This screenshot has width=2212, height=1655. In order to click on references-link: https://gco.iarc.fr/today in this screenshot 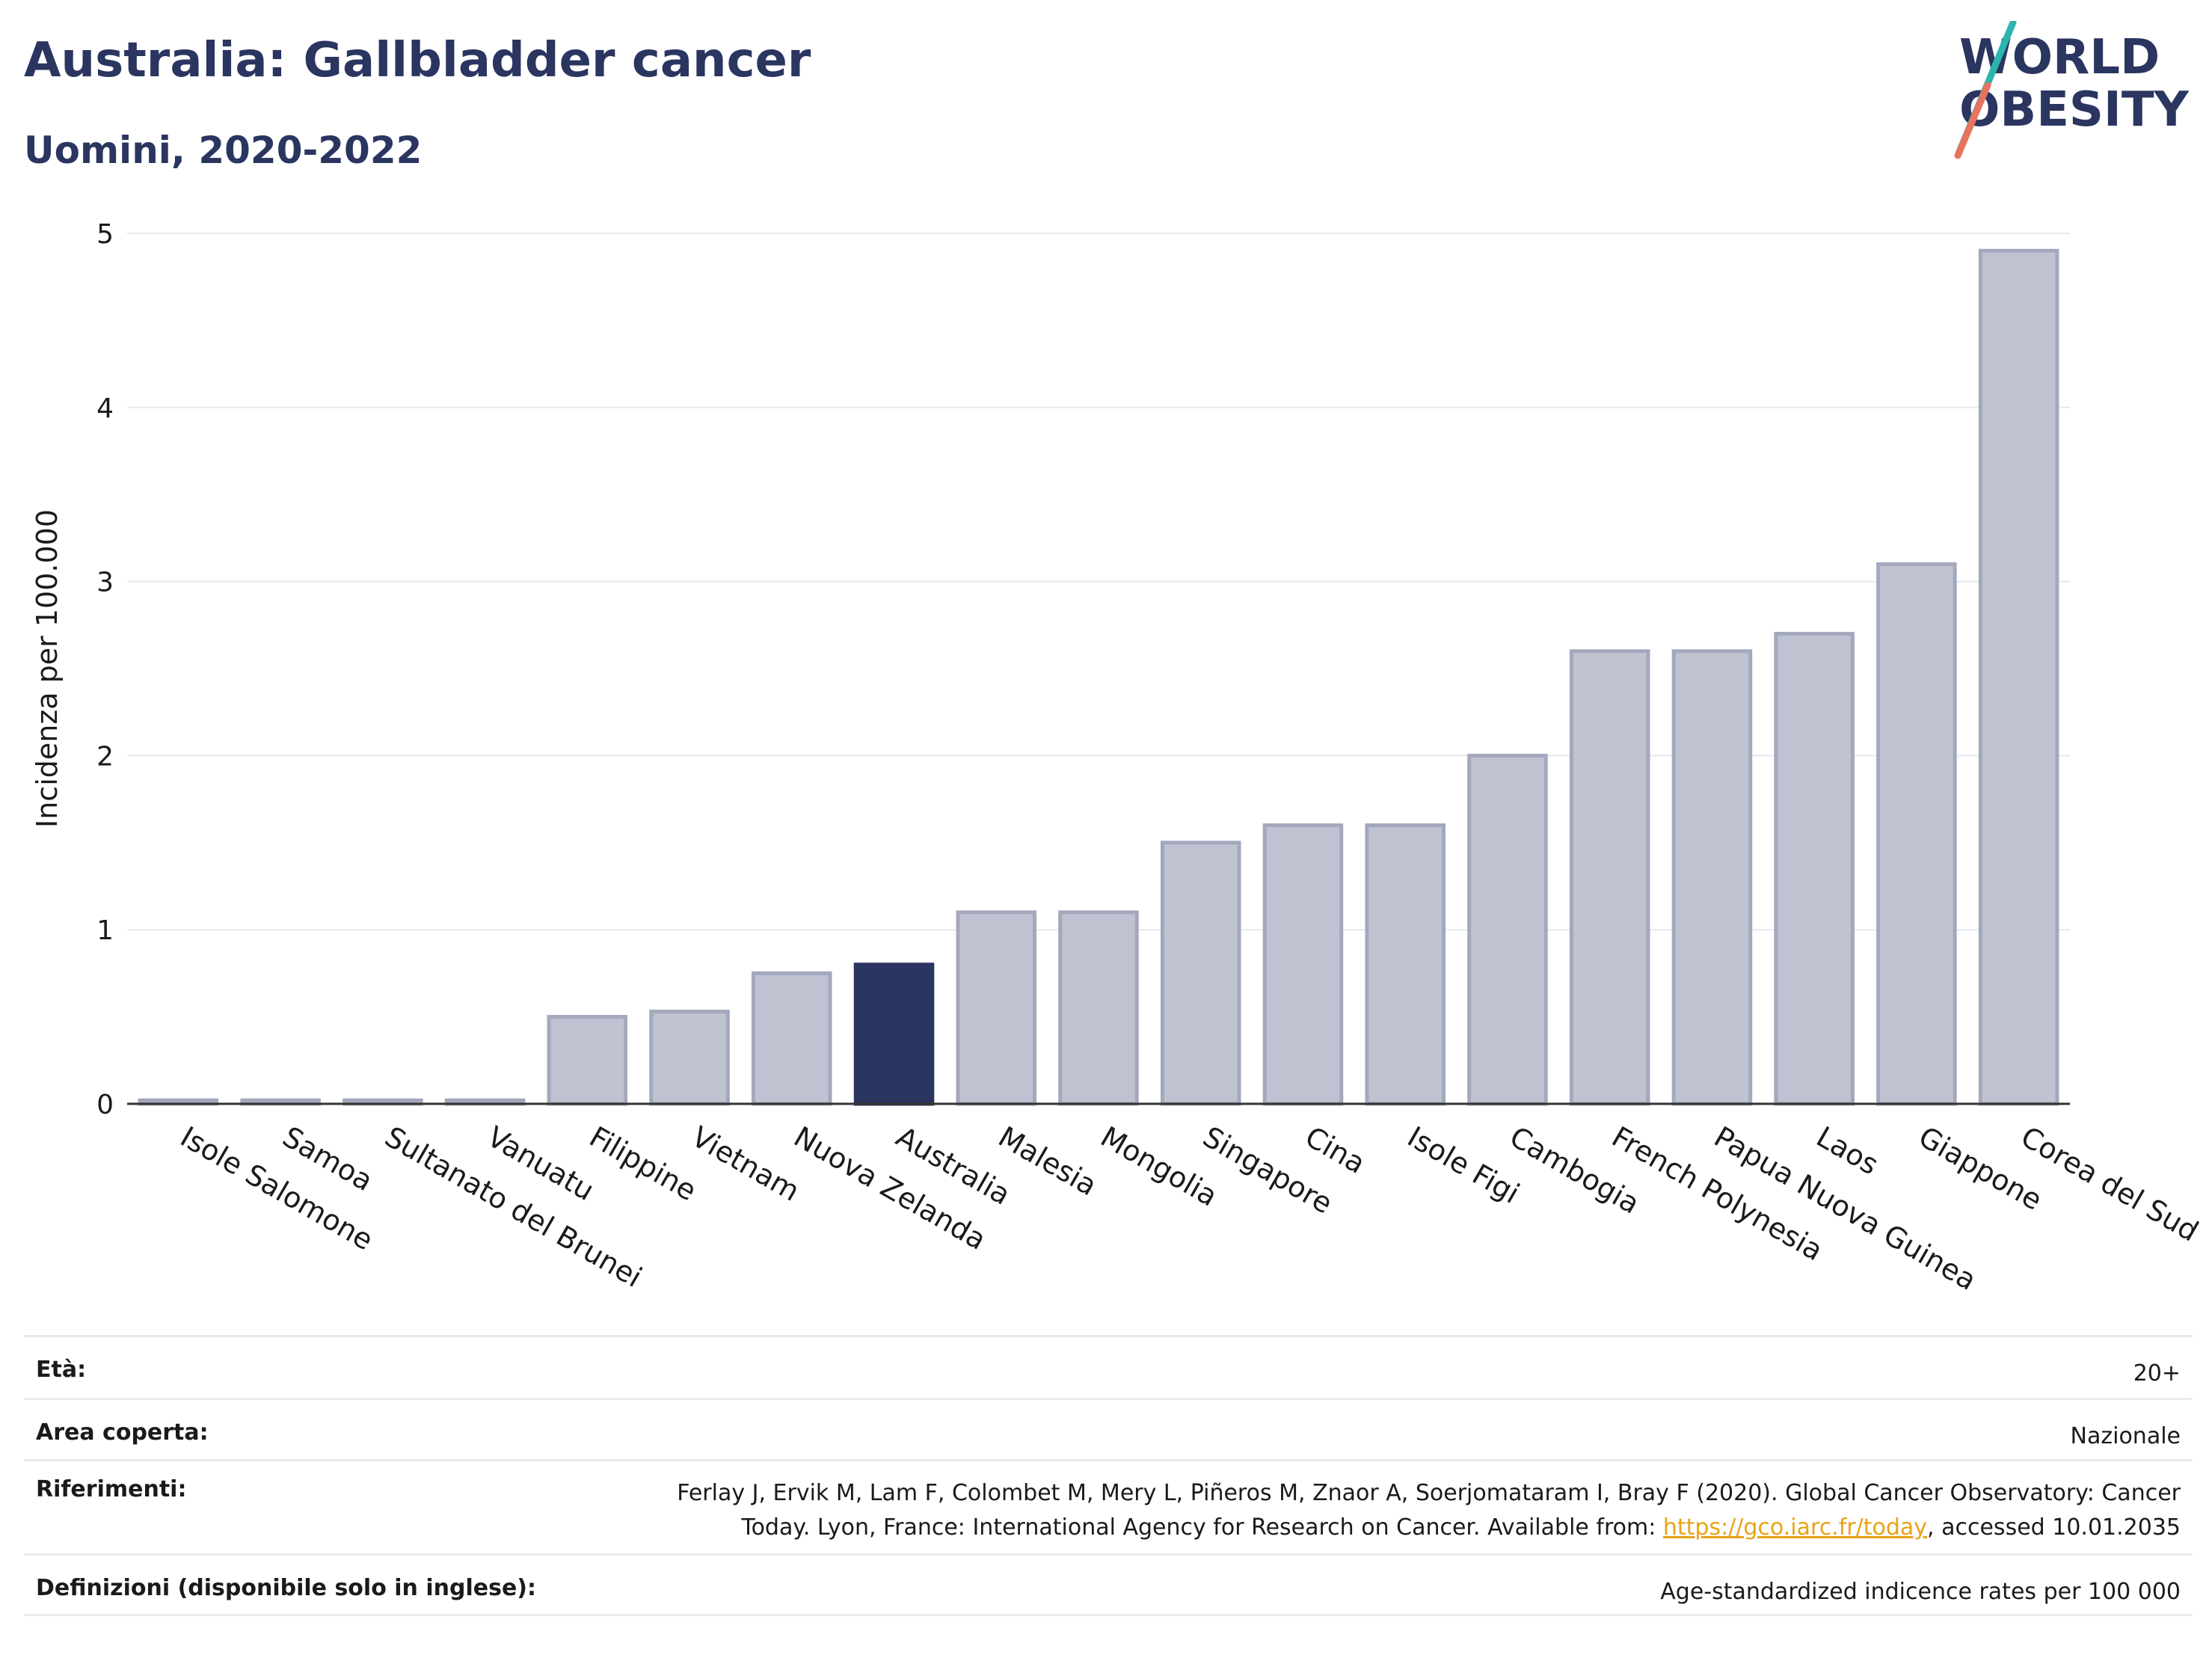, I will do `click(1795, 1527)`.